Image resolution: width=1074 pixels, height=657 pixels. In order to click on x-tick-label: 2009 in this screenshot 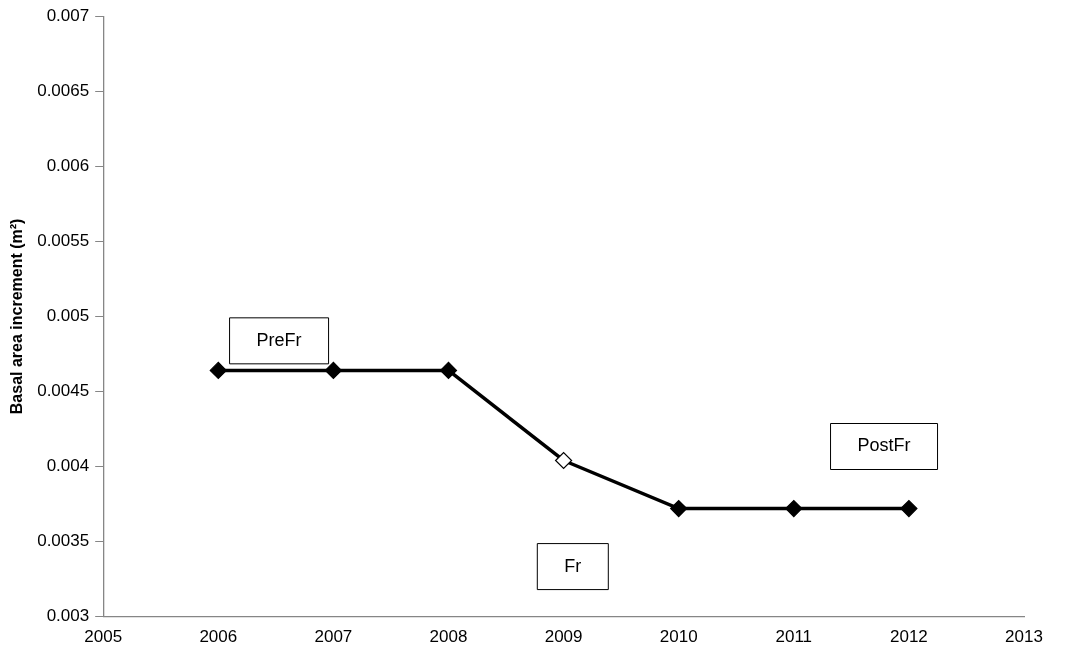, I will do `click(563, 637)`.